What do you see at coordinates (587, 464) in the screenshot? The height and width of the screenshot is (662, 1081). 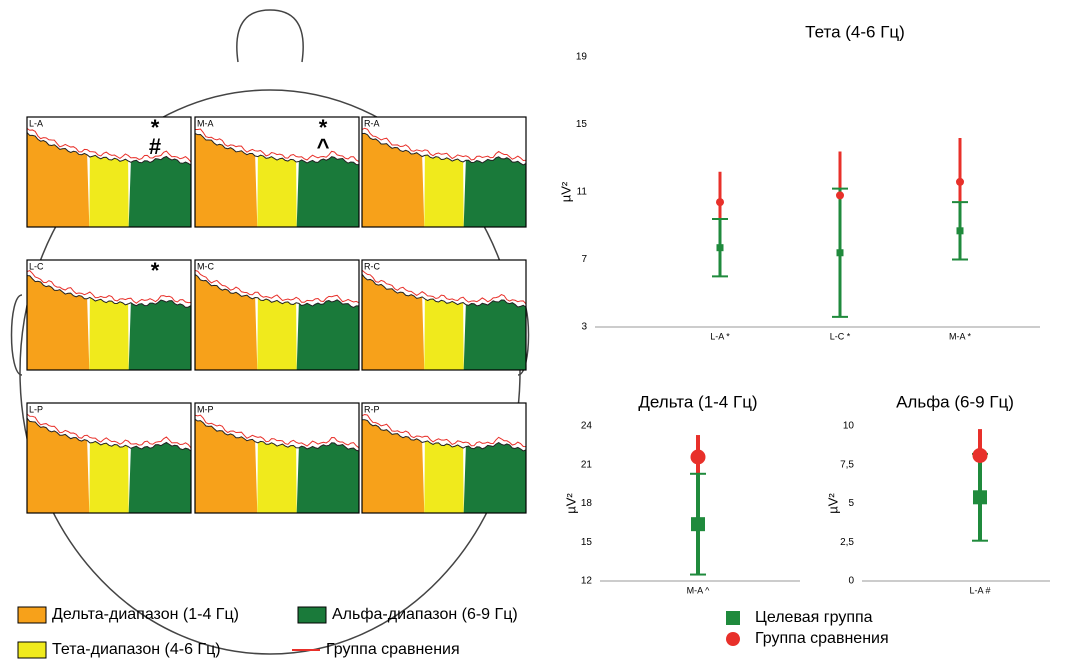 I see `y-tick-label: 21` at bounding box center [587, 464].